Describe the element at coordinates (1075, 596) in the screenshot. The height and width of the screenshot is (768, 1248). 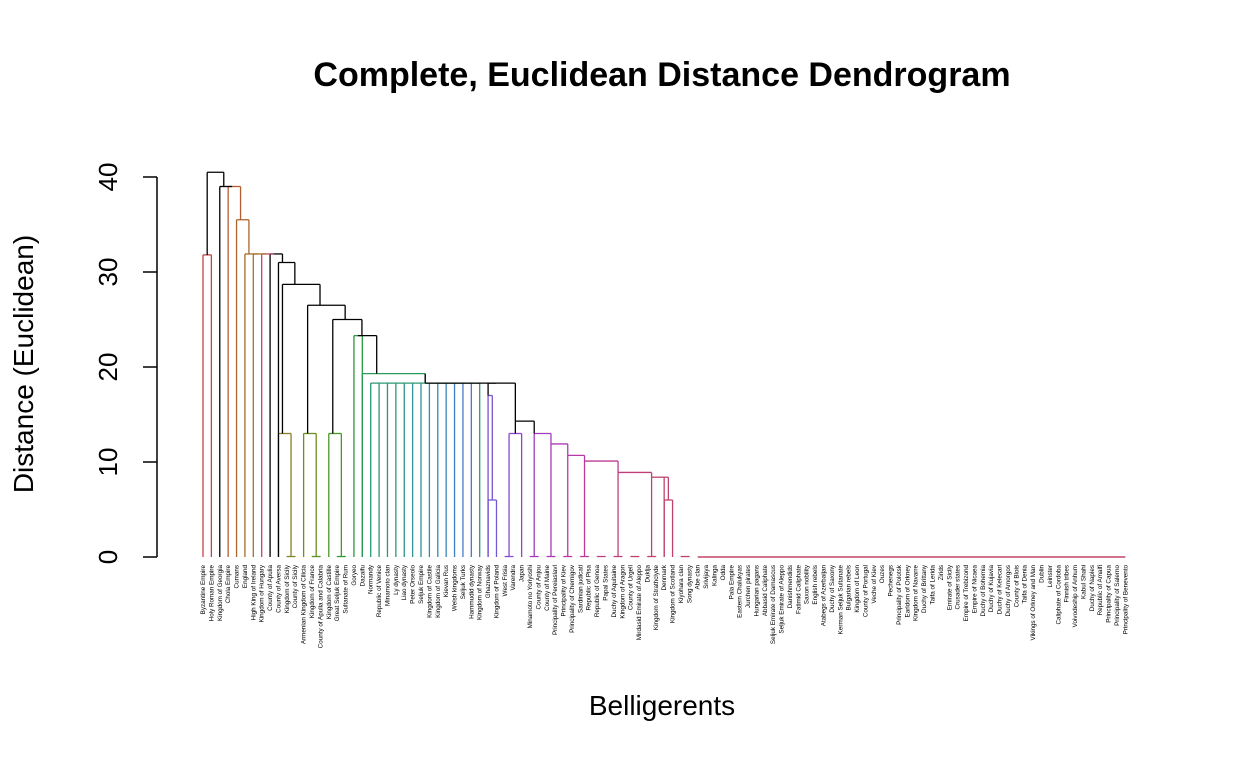
I see `leaf-label: Voivodeship of Anhum` at that location.